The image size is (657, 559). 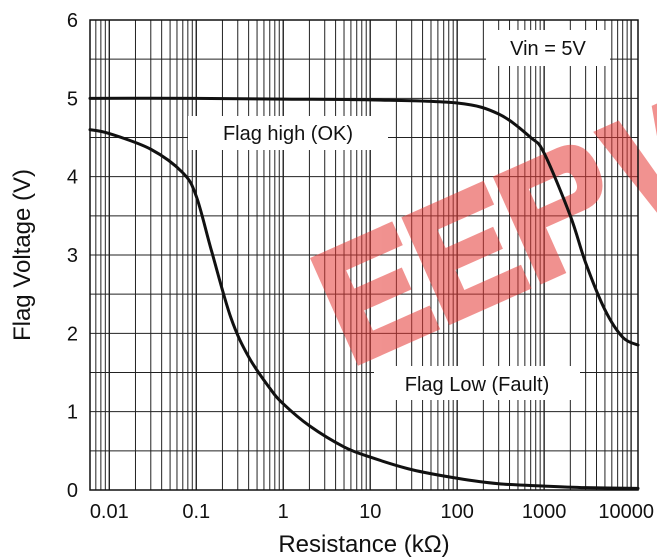 I want to click on x-tick-label: 1000, so click(x=544, y=512).